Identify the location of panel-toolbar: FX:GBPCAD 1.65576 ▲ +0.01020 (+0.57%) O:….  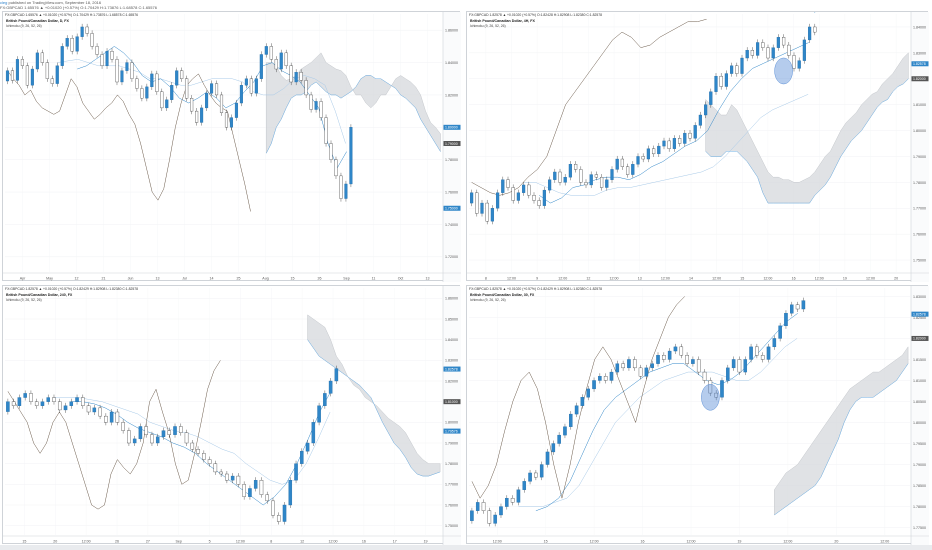
(72, 15).